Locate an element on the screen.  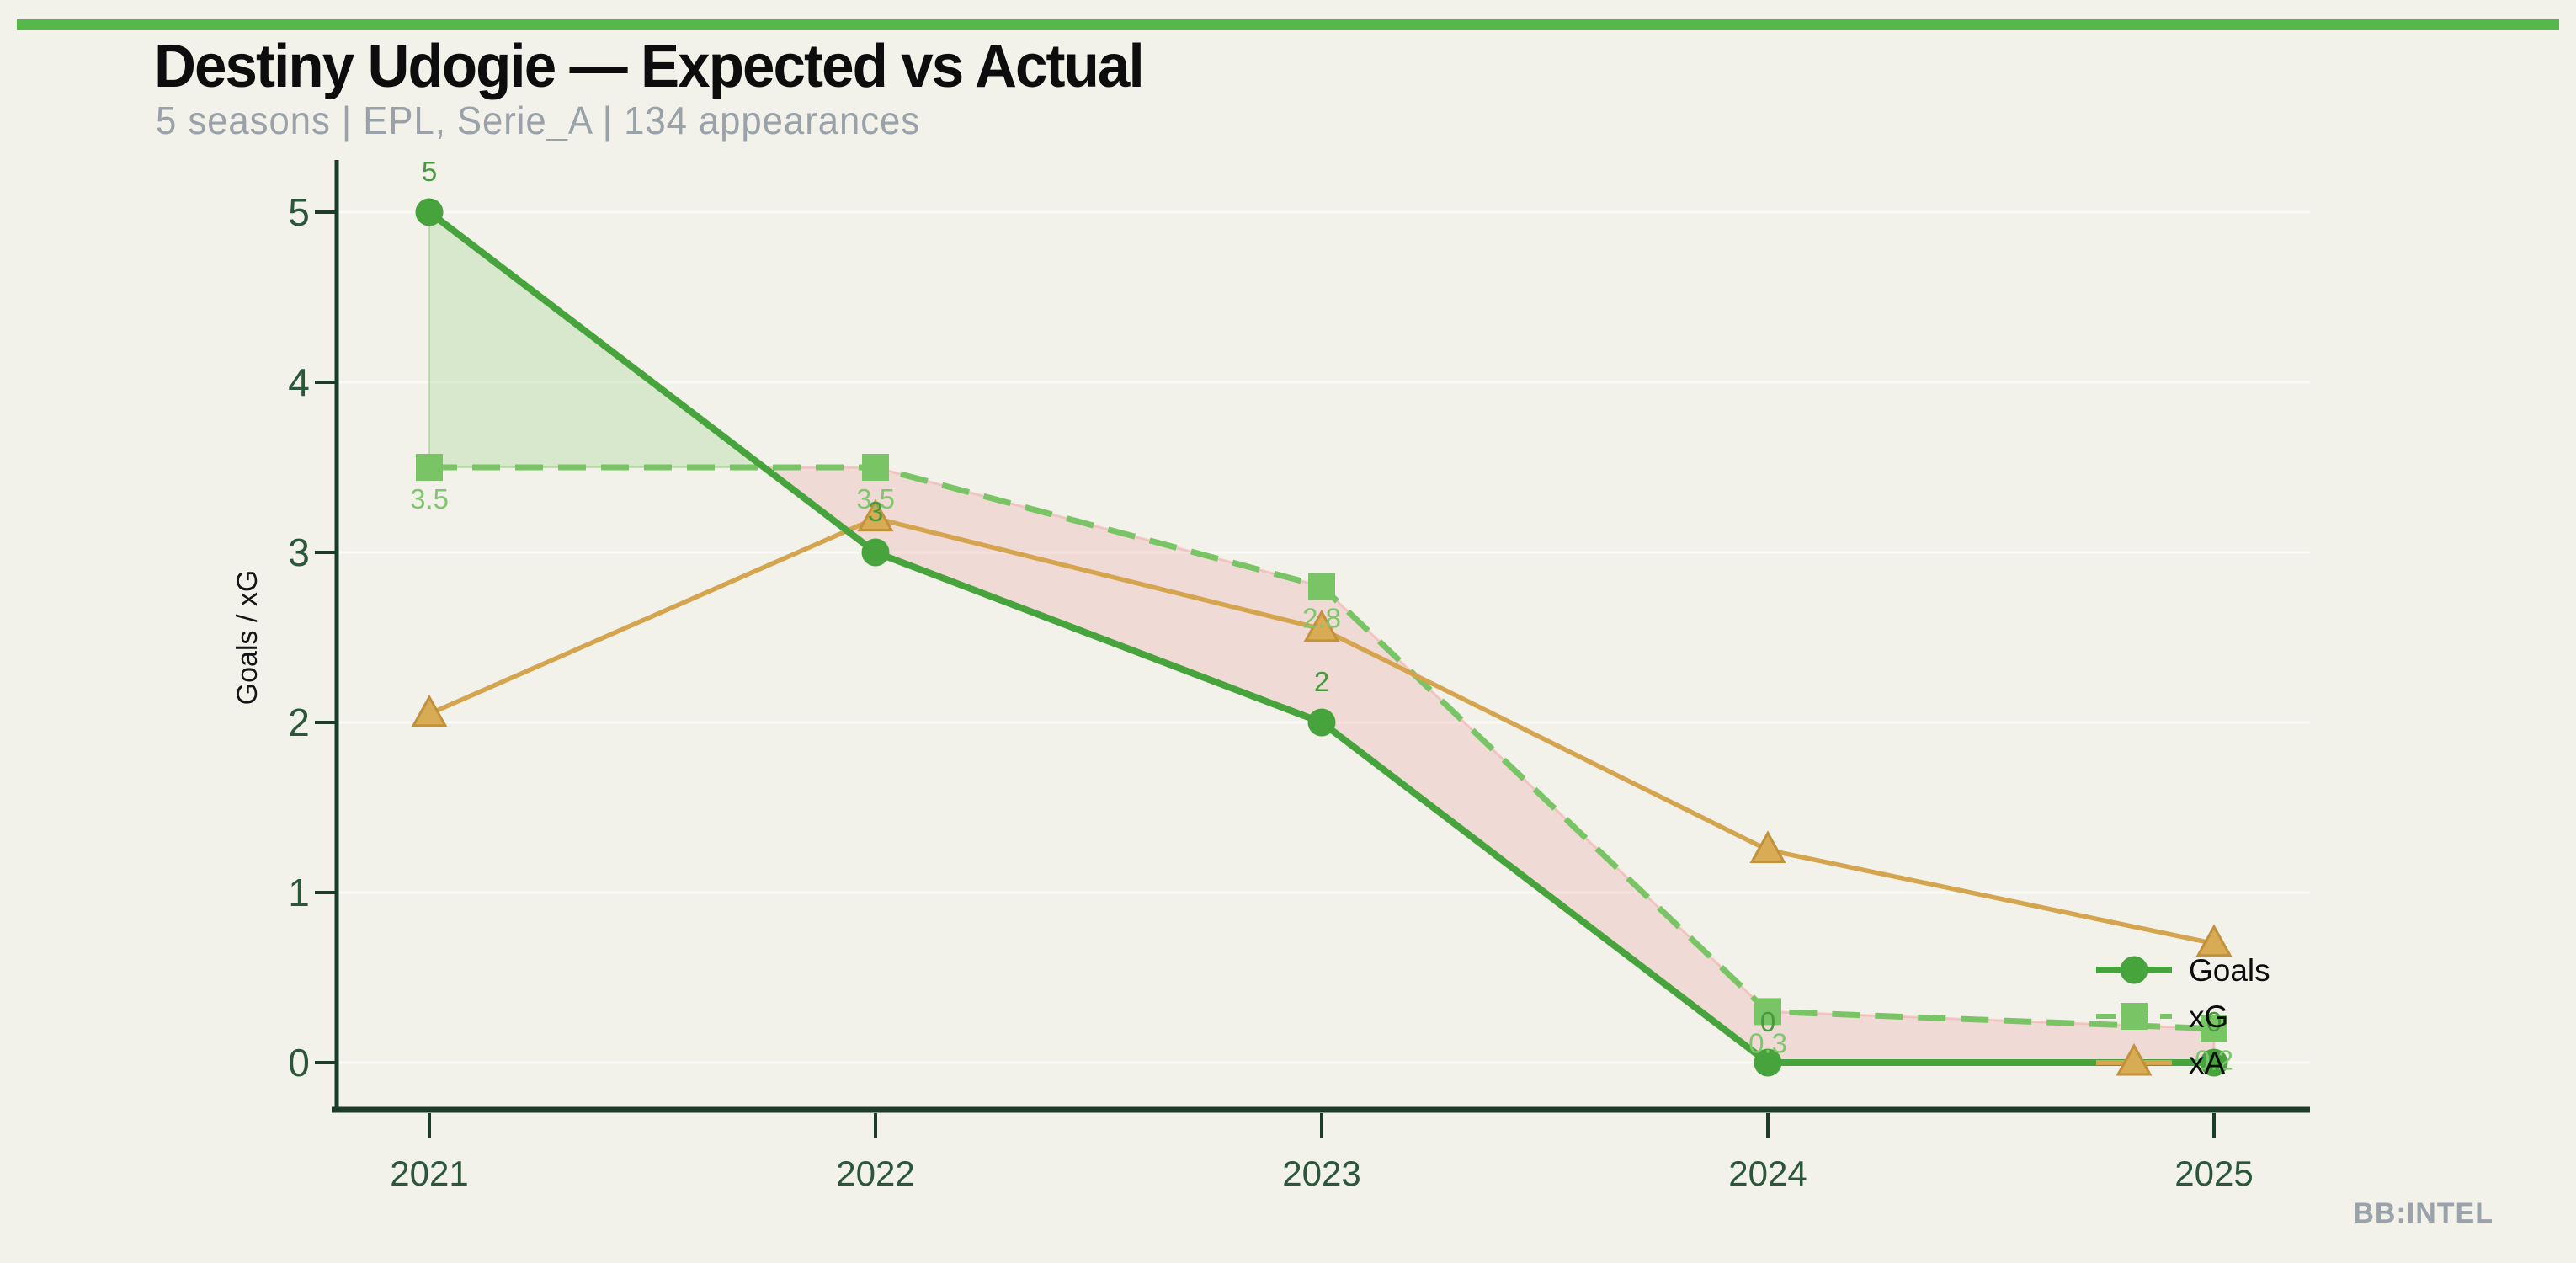
point-label-xg-2024: 0.3 is located at coordinates (1768, 1042).